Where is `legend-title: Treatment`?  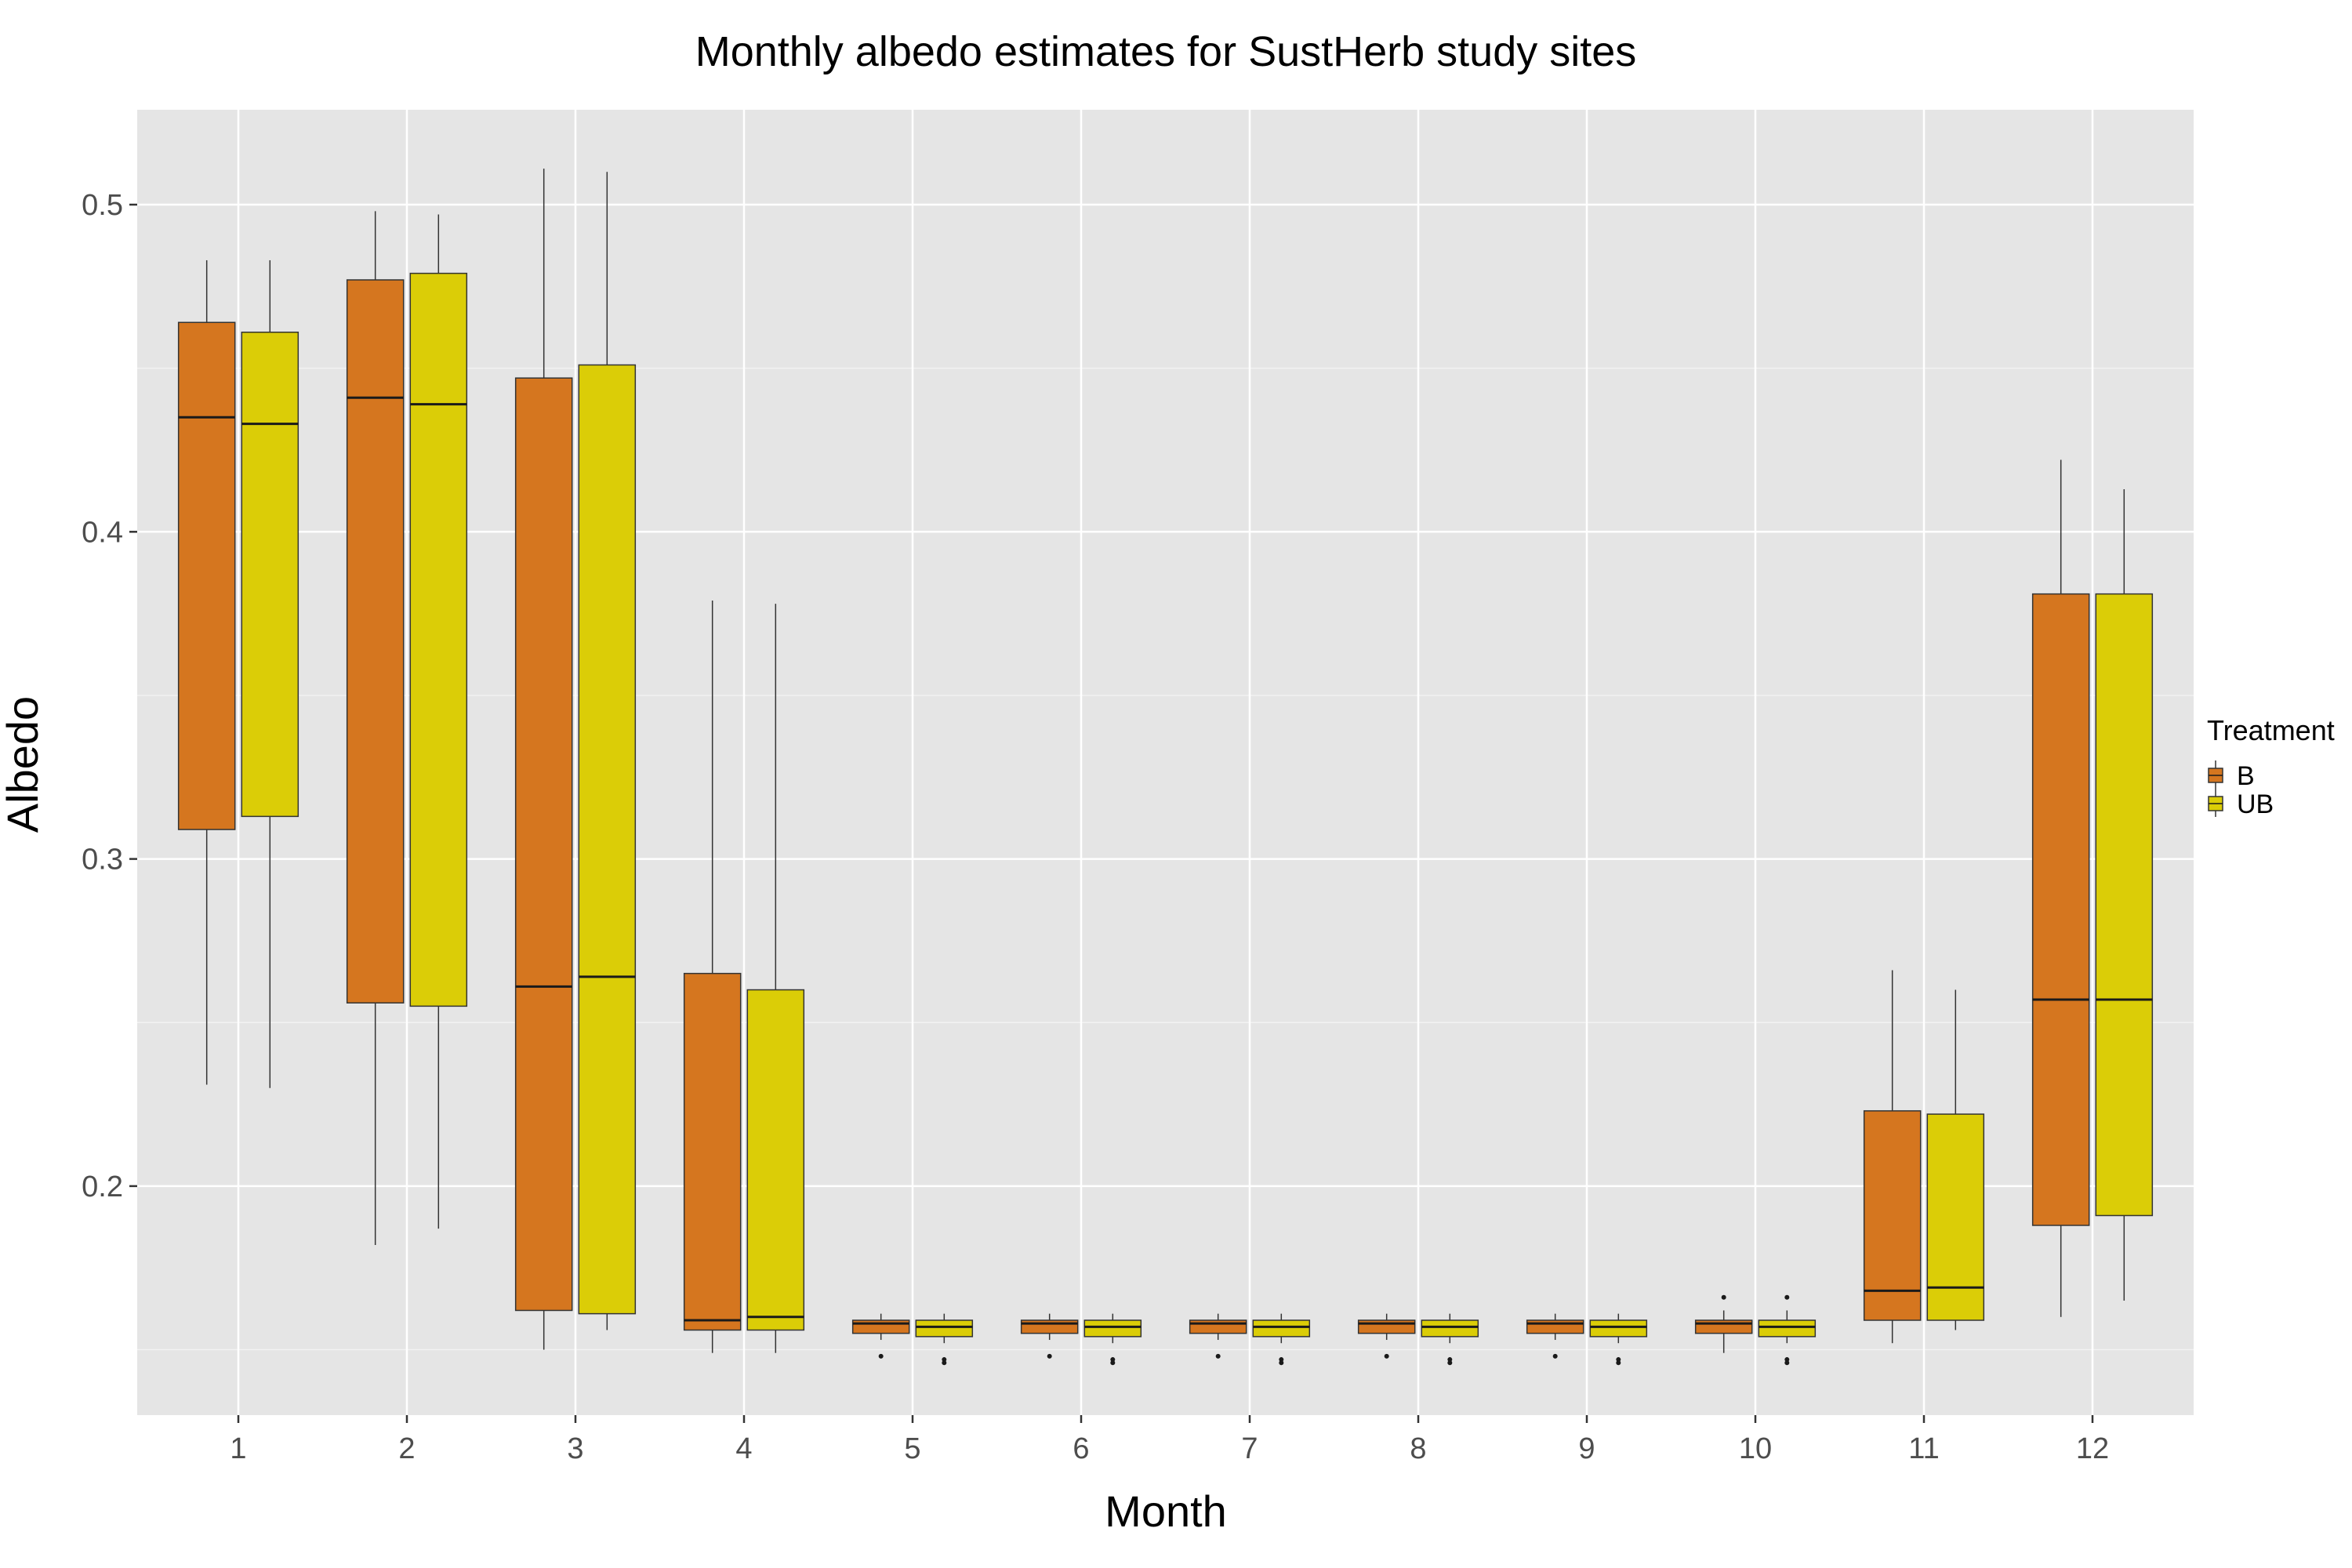
legend-title: Treatment is located at coordinates (2271, 730).